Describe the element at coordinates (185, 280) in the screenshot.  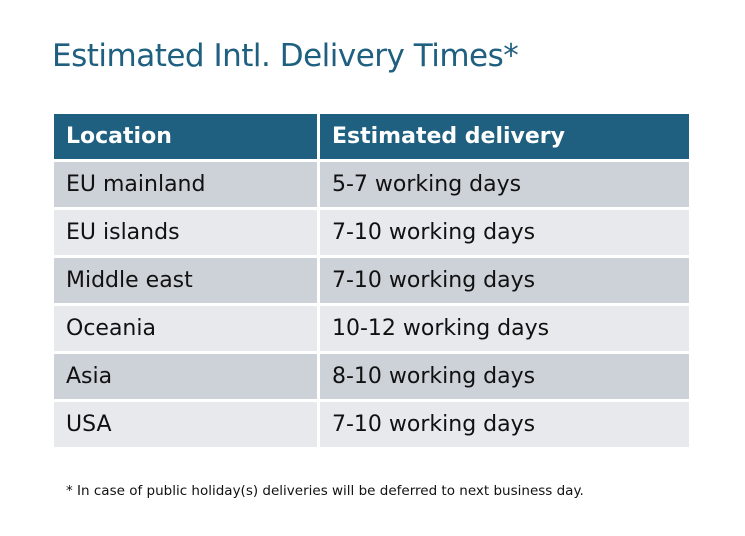
I see `location-cell: Middle east` at that location.